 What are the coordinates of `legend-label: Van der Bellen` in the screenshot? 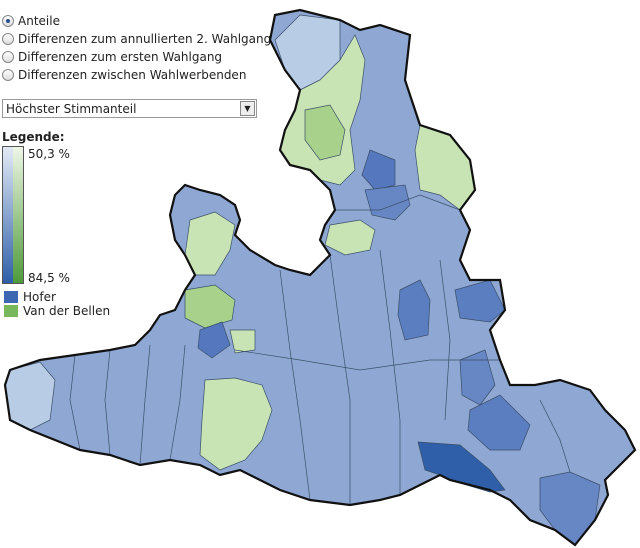 It's located at (67, 311).